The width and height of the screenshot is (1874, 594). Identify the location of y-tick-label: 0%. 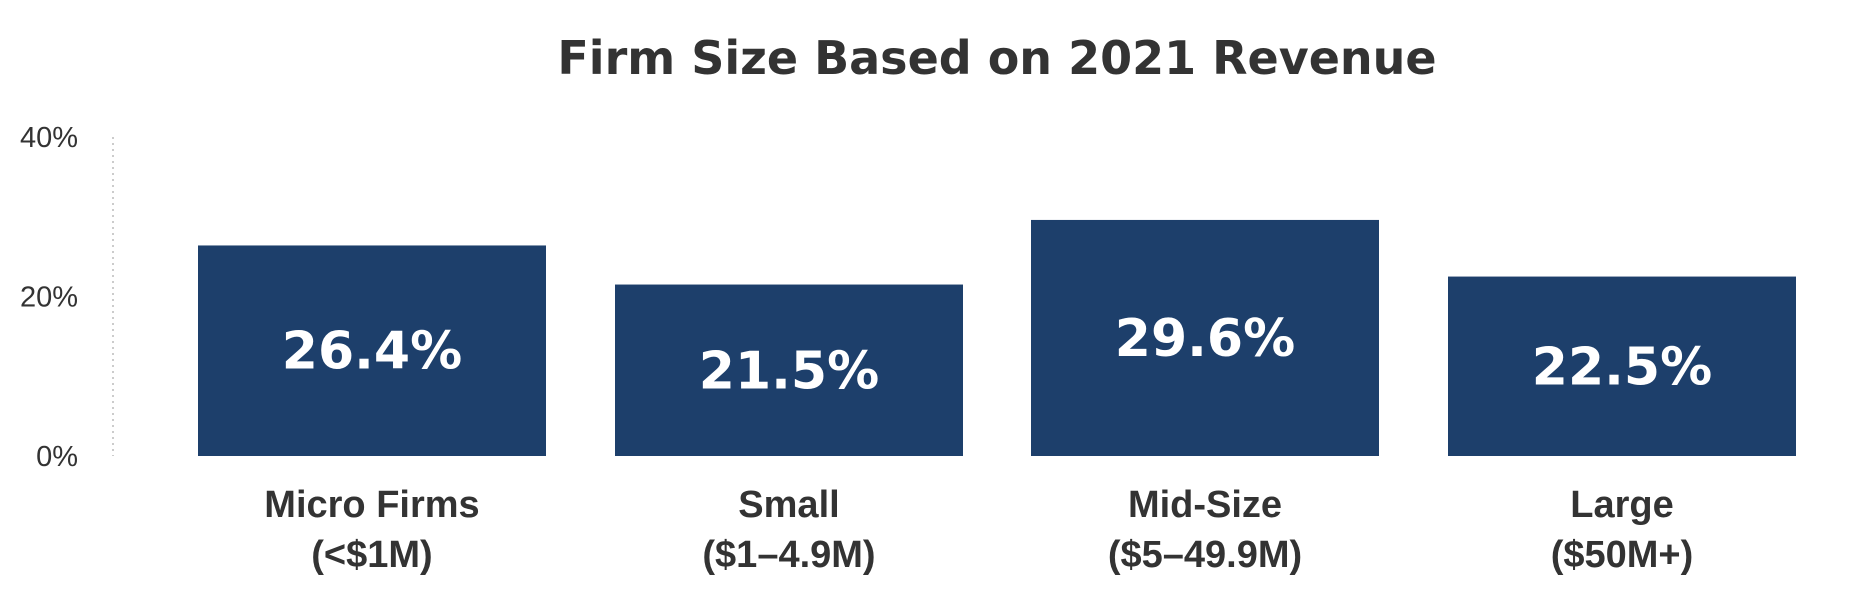
(57, 457).